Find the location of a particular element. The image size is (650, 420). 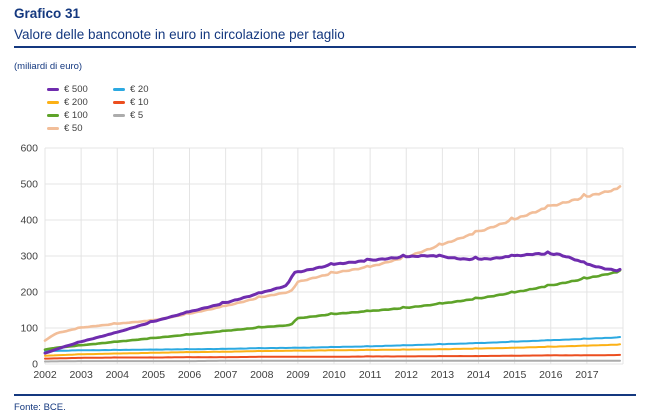

unit-label: (miliardi di euro) is located at coordinates (48, 66).